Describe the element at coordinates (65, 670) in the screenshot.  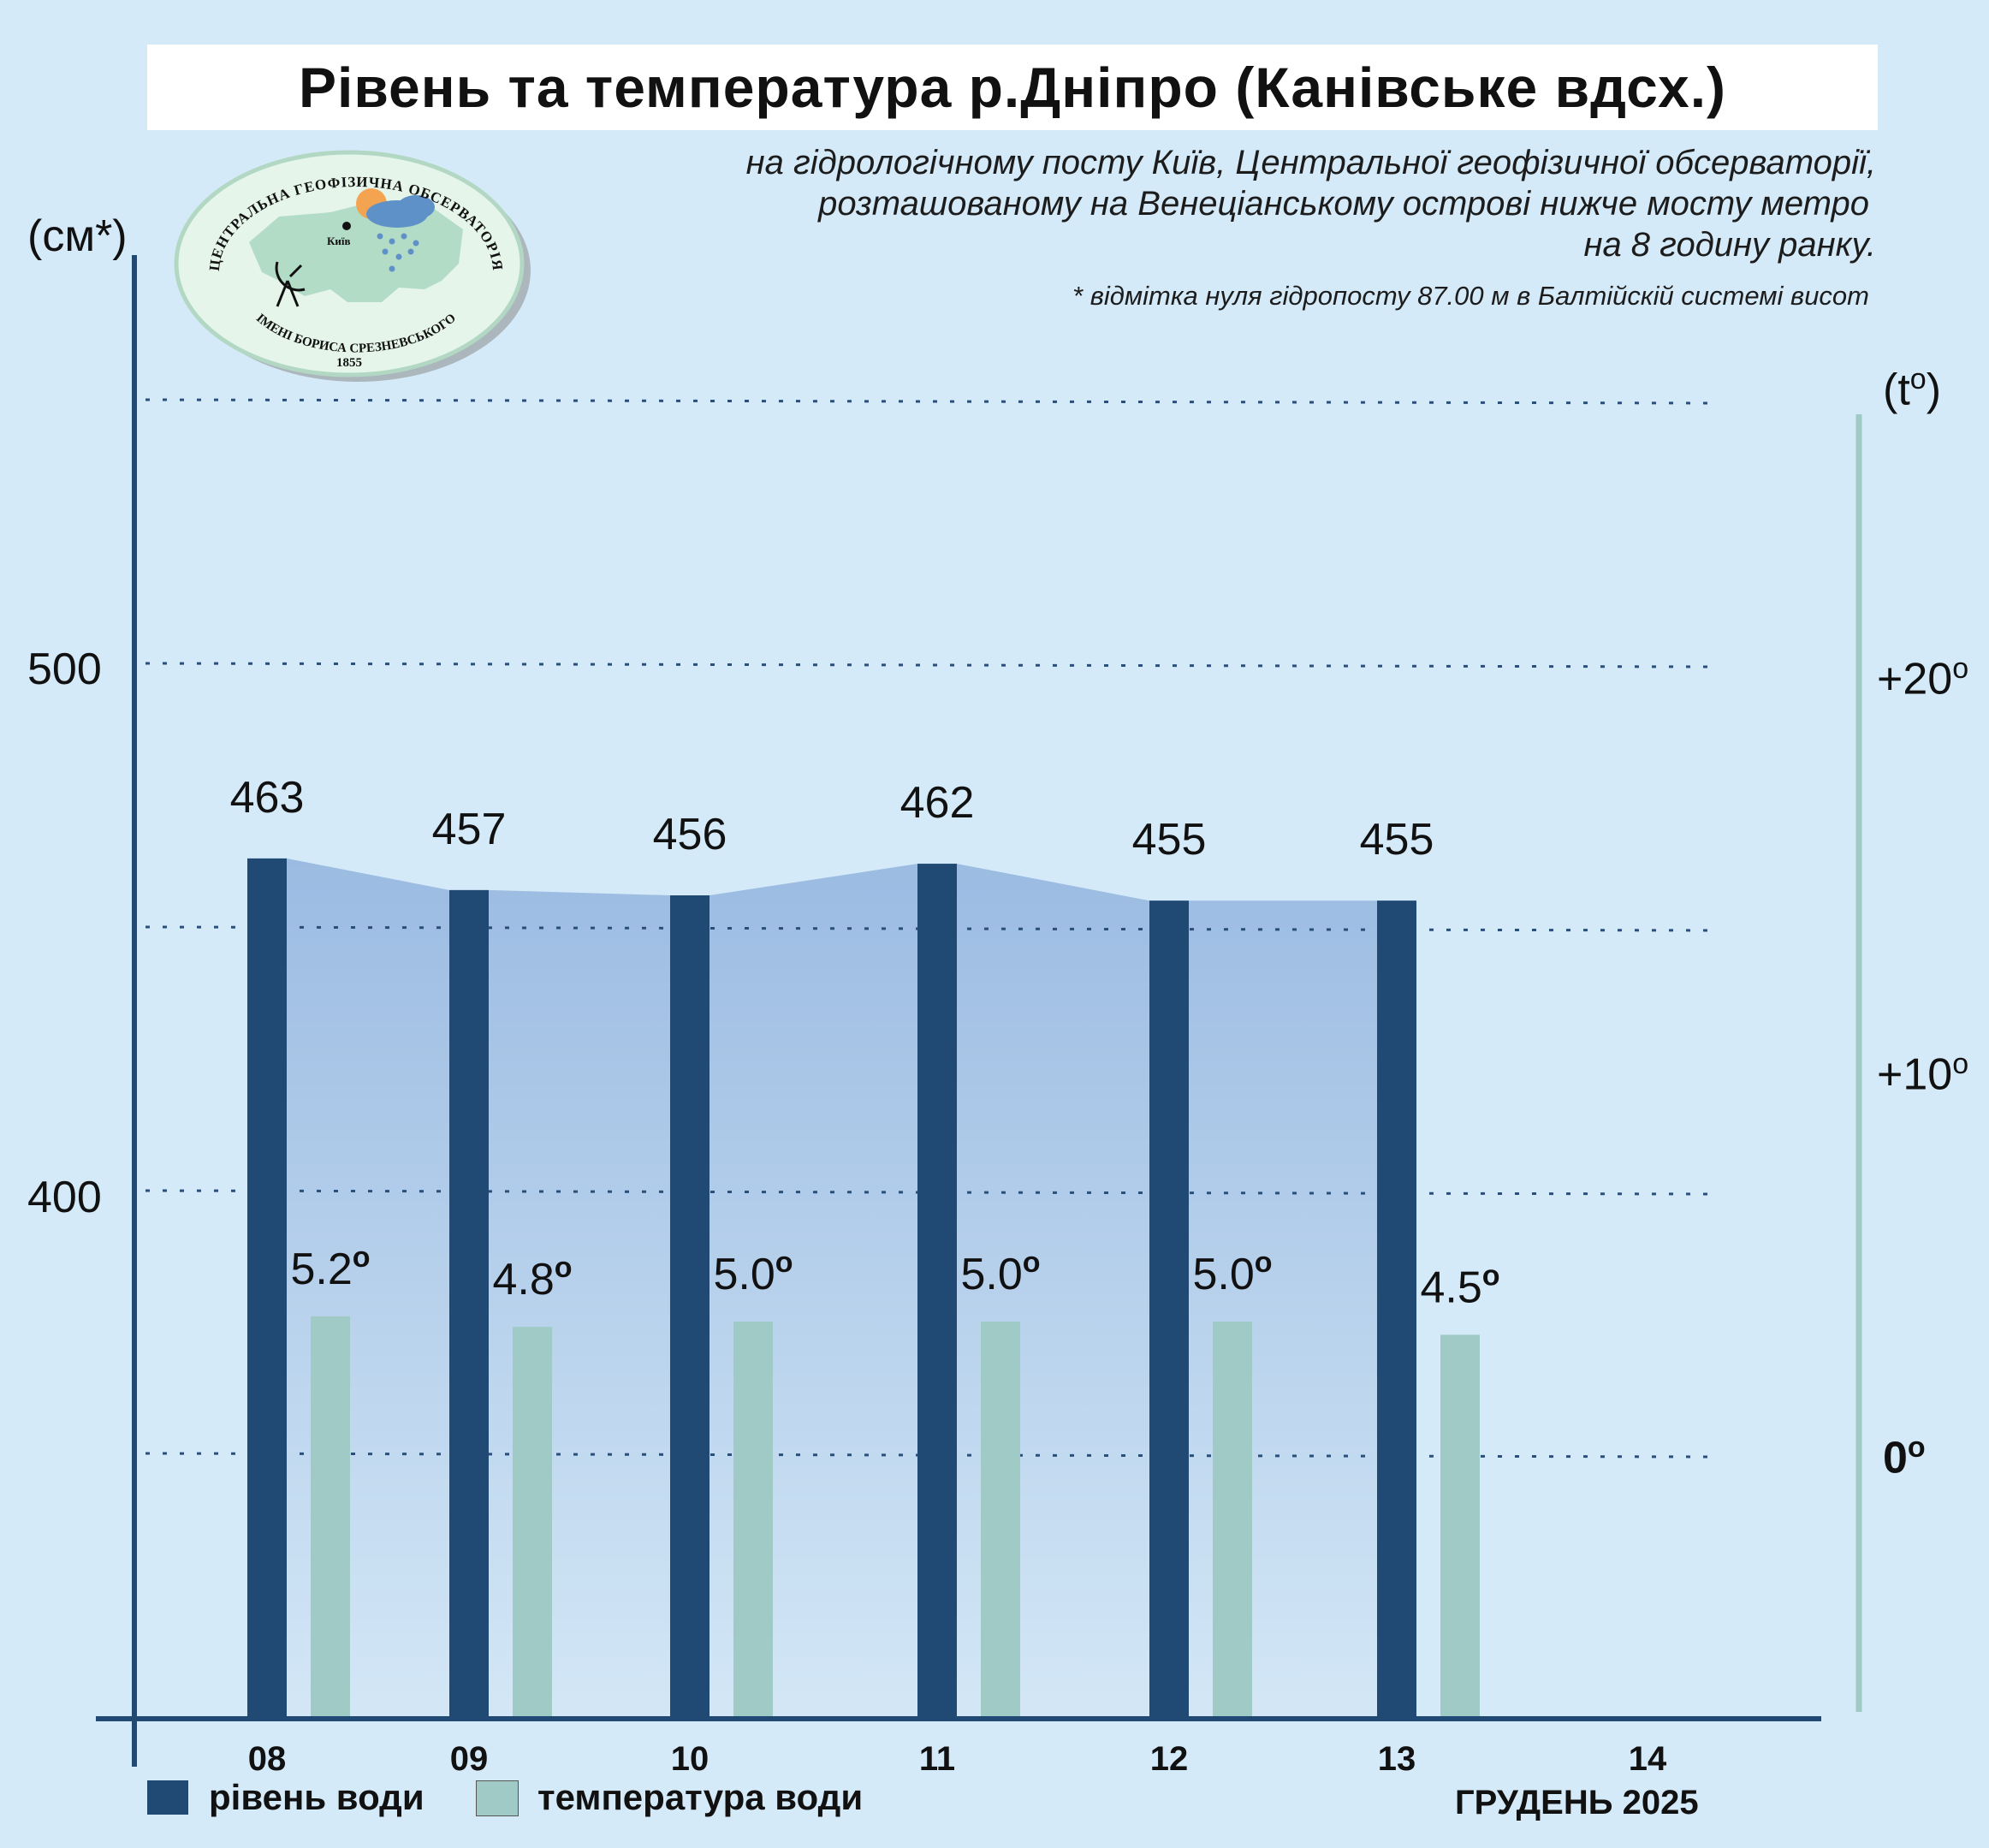
I see `left-tick-500: 500` at that location.